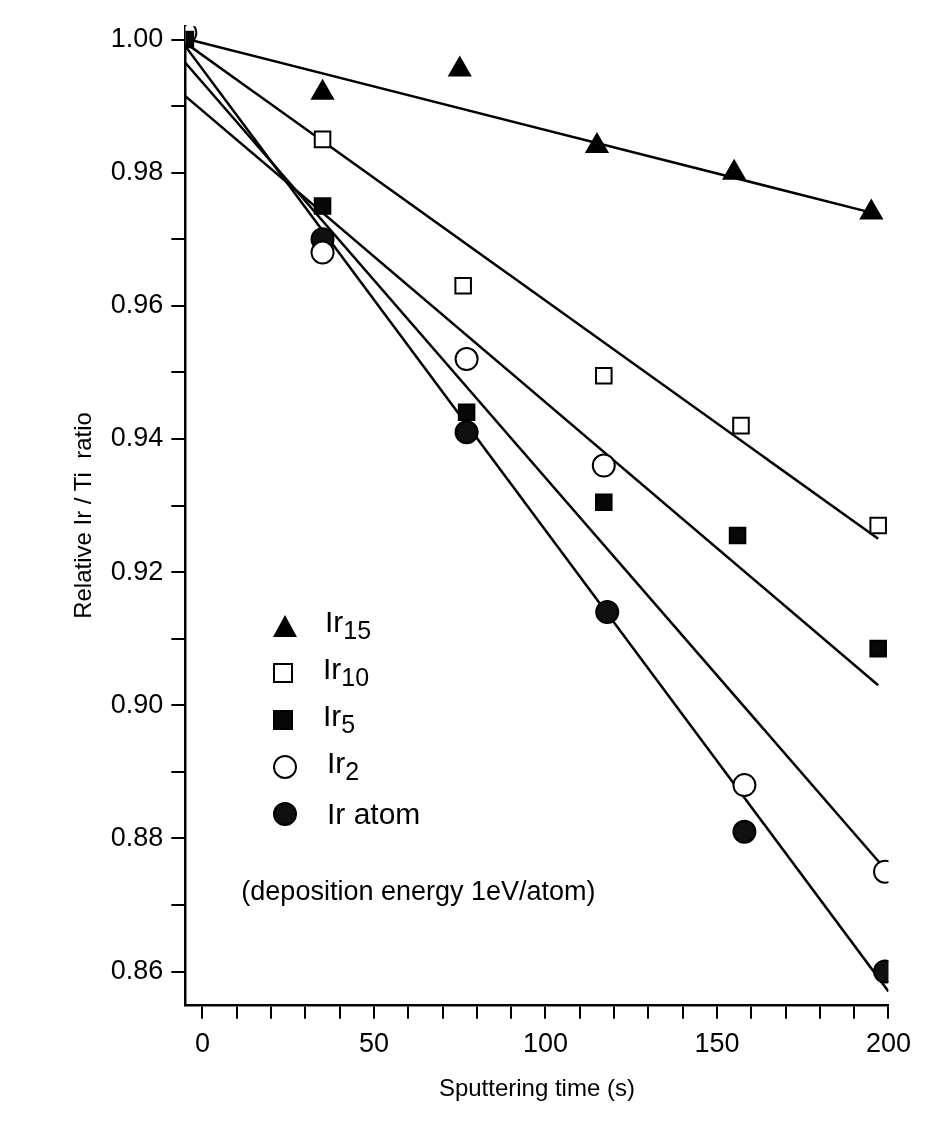 This screenshot has height=1122, width=929. Describe the element at coordinates (348, 624) in the screenshot. I see `legend-label: Ir$_{15}$` at that location.